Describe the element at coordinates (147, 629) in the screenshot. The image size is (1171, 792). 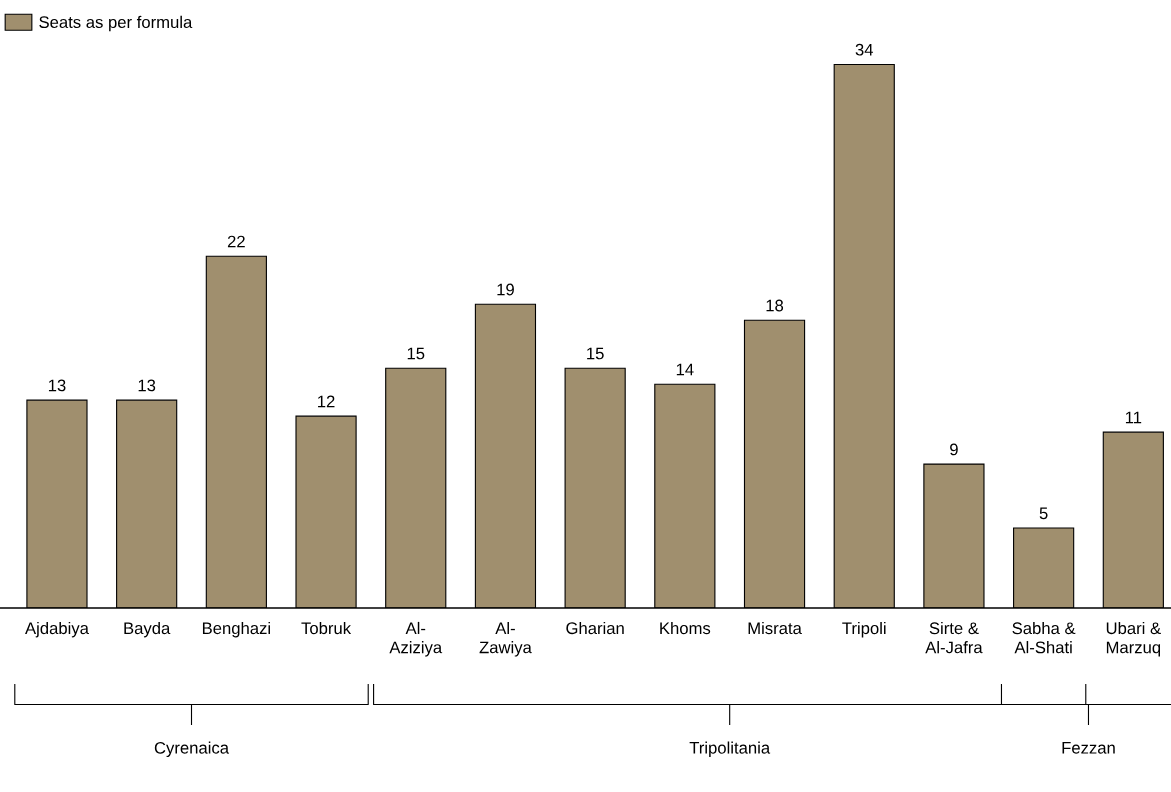
I see `x-tick-label: Bayda` at that location.